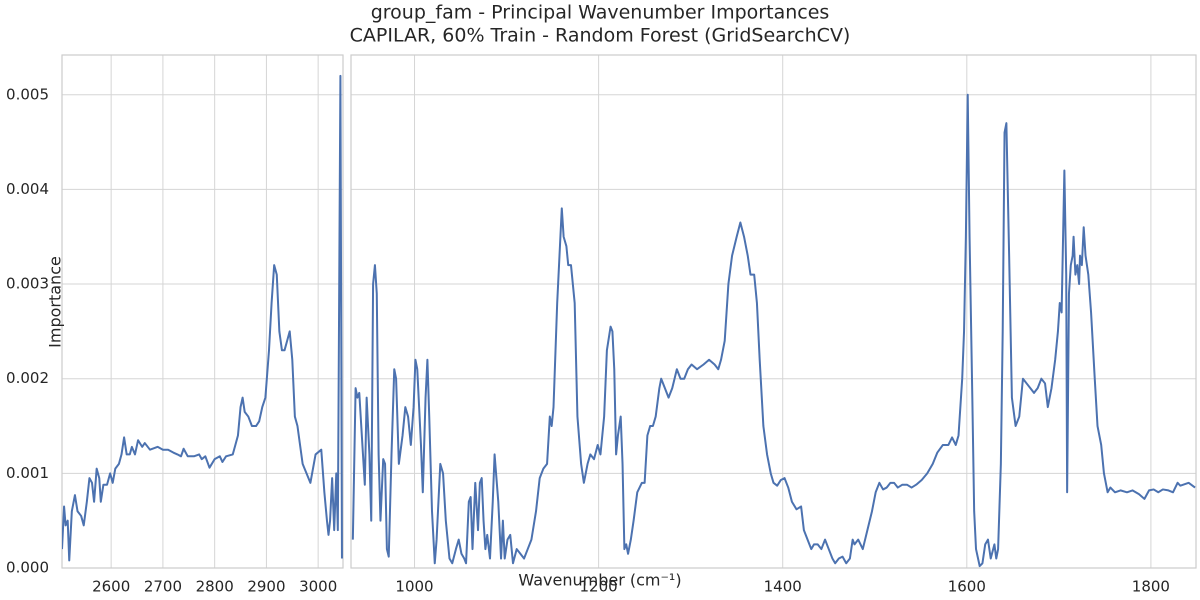 The image size is (1200, 600). Describe the element at coordinates (27, 284) in the screenshot. I see `y-tick-label: 0.003` at that location.